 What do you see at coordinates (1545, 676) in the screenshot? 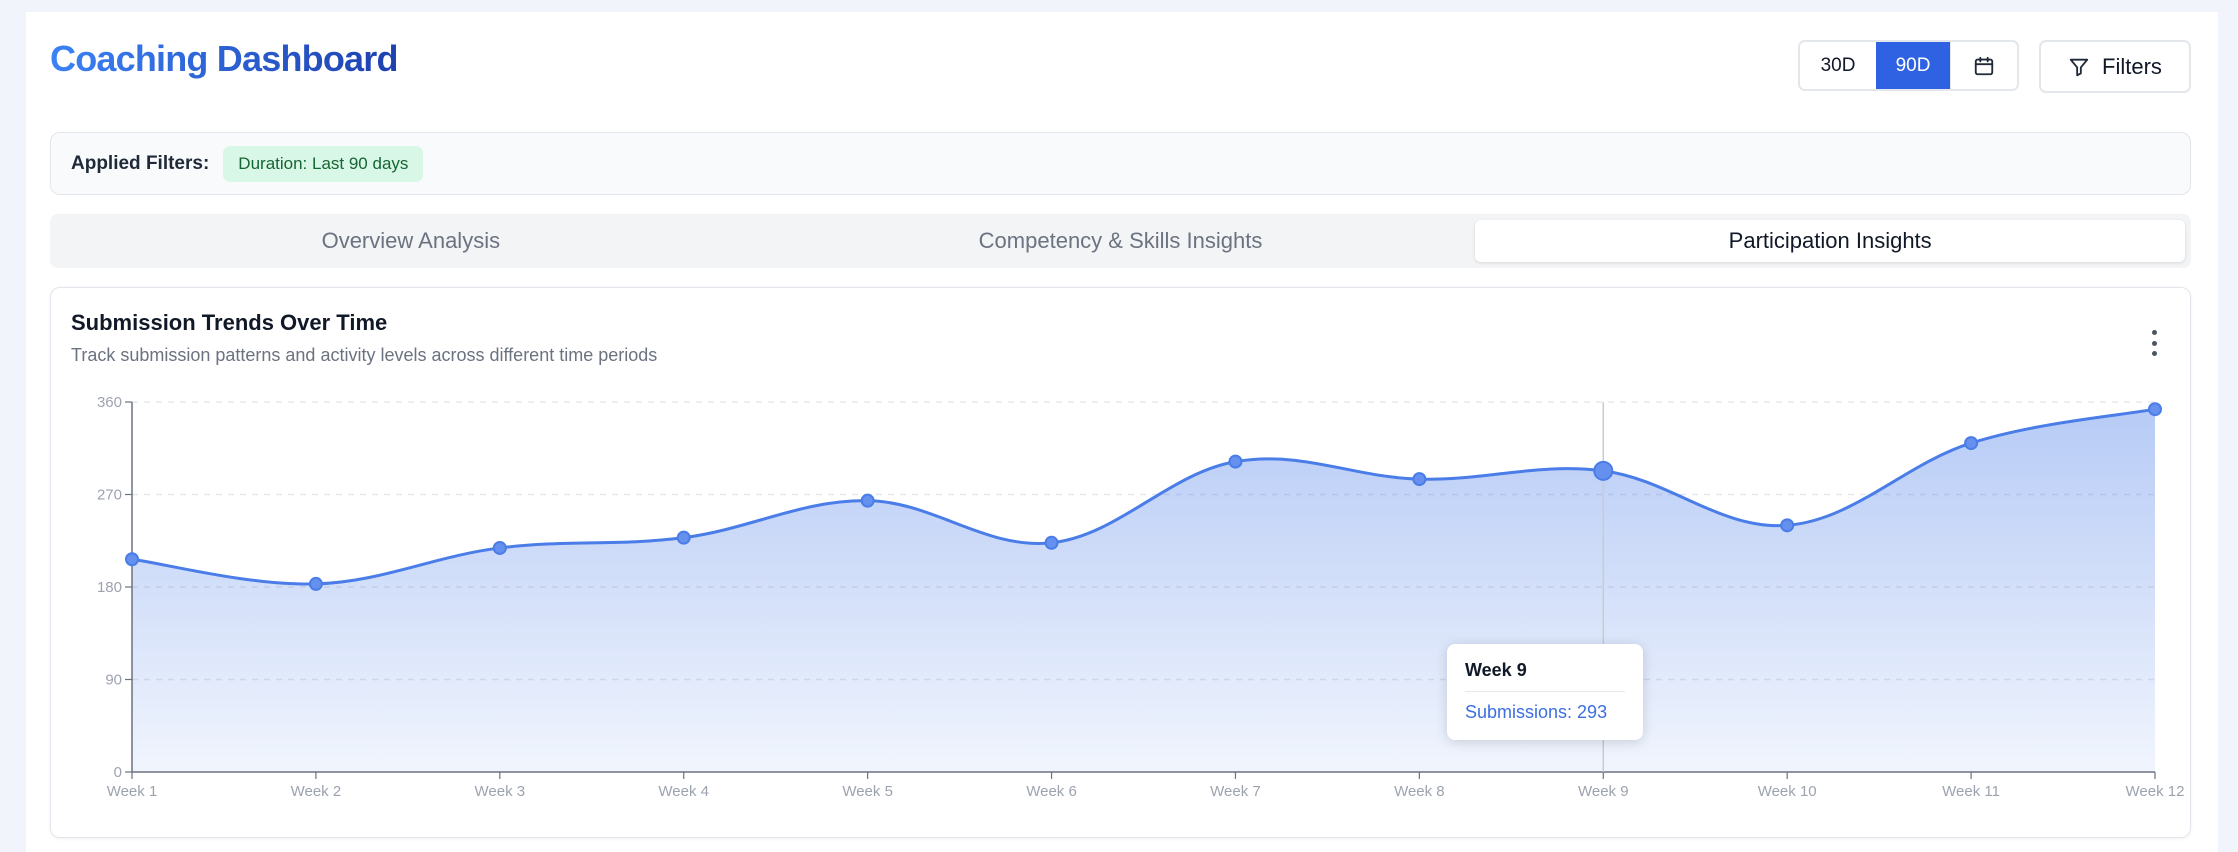
I see `tooltip-title: Week 9` at bounding box center [1545, 676].